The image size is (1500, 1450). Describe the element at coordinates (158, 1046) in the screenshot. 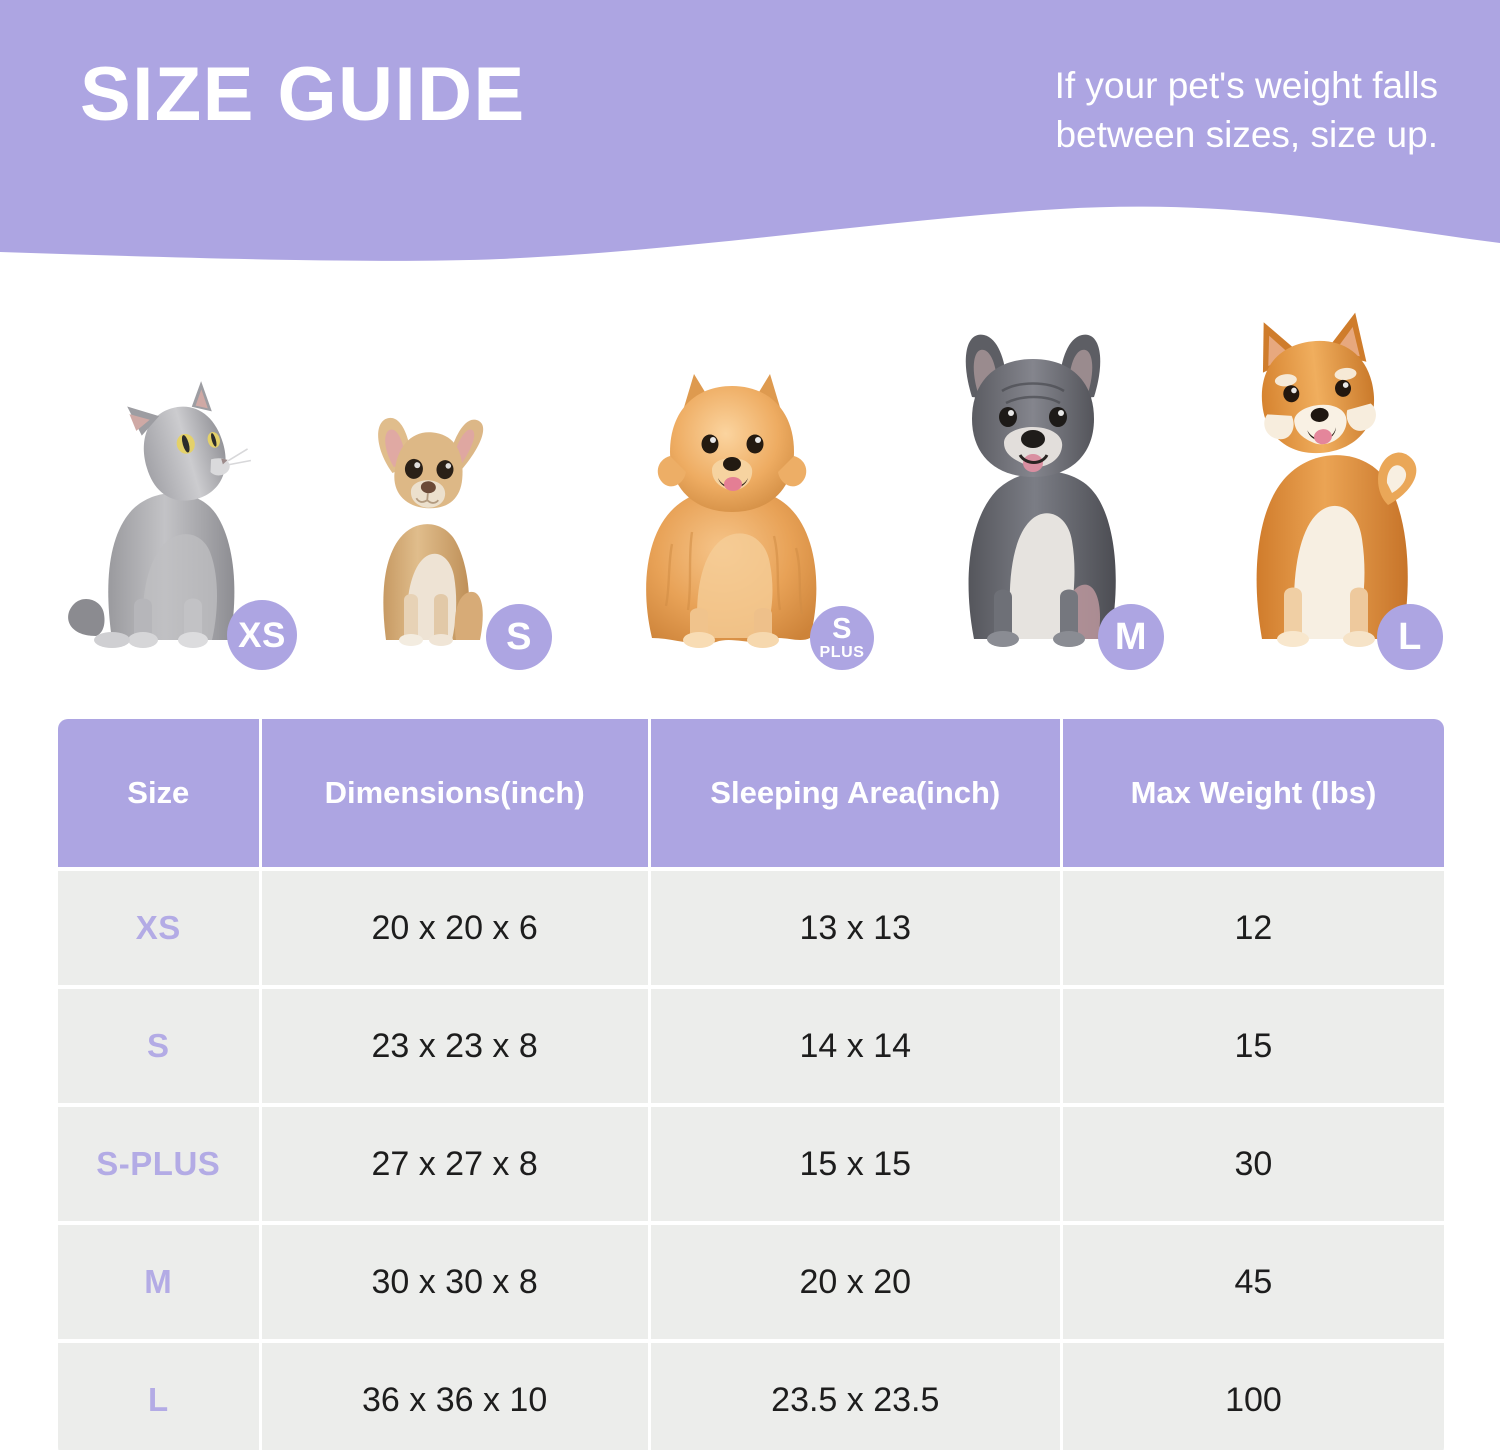

I see `cell-size: S` at that location.